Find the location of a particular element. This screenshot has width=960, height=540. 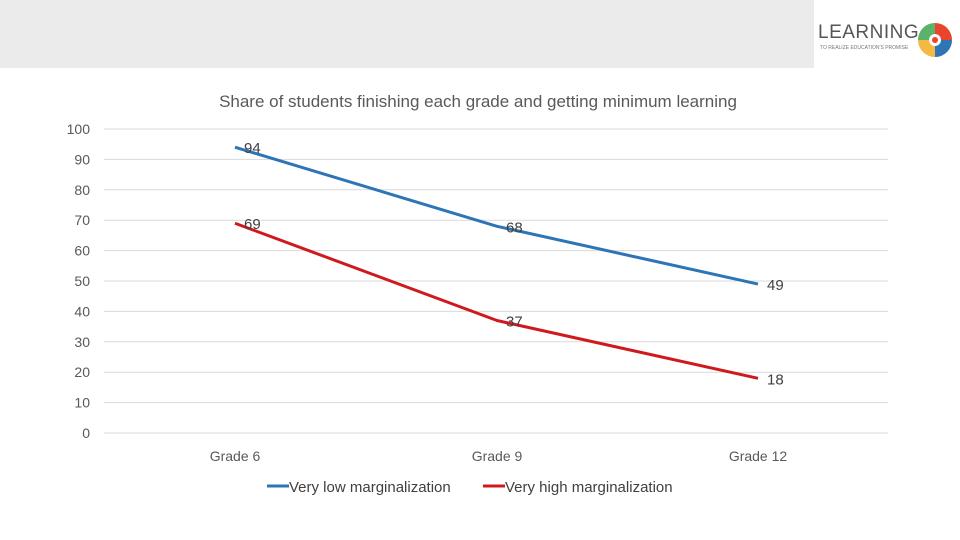

y-tick-label: 70 is located at coordinates (82, 220).